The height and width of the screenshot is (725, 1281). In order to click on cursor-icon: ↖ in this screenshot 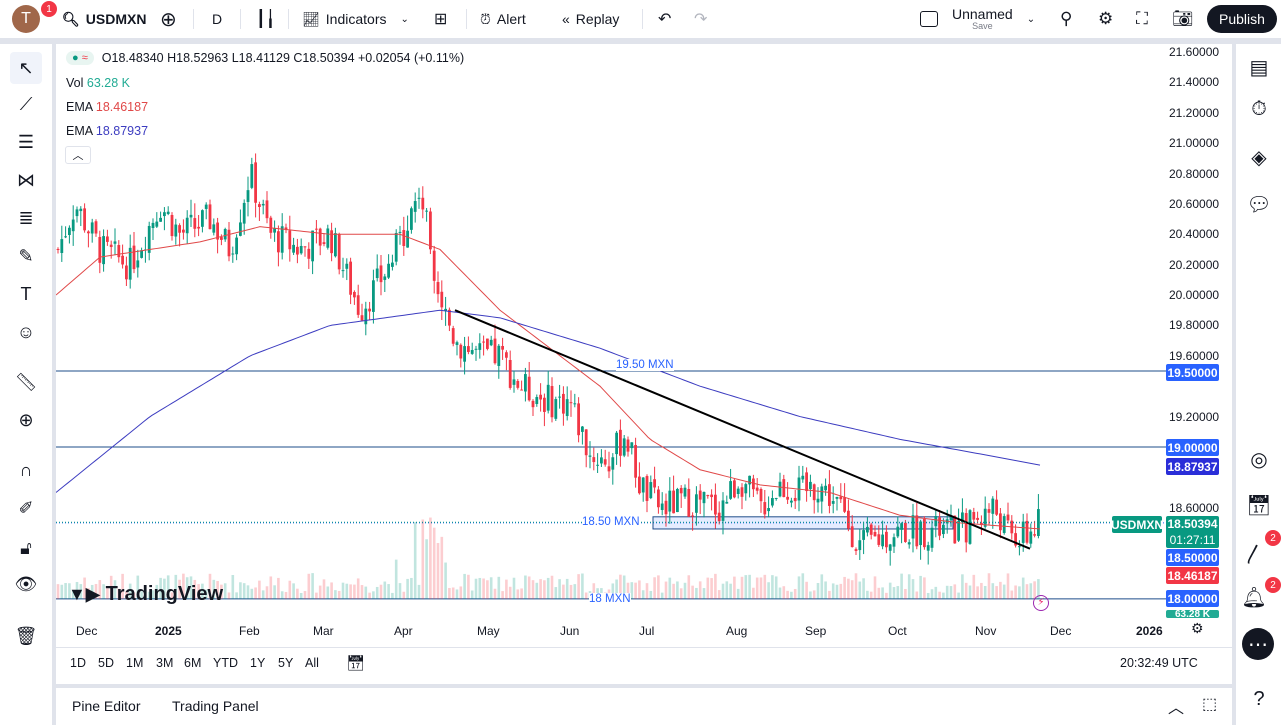, I will do `click(26, 68)`.